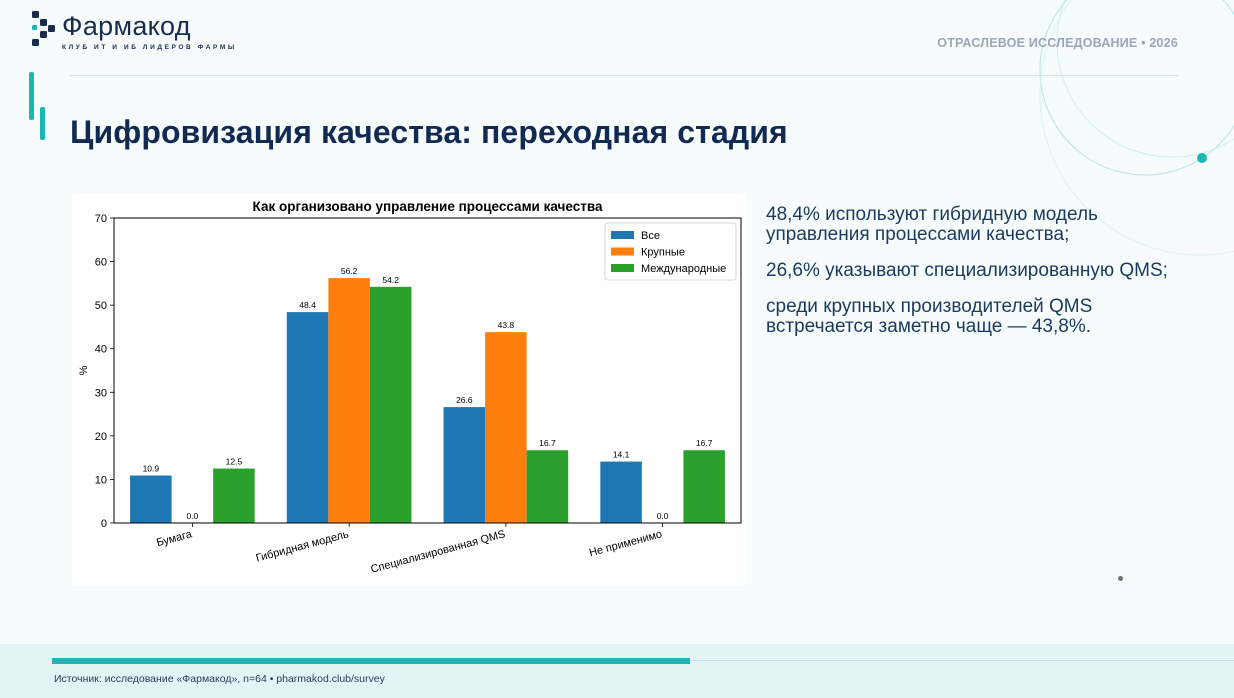 This screenshot has height=698, width=1234. What do you see at coordinates (663, 253) in the screenshot?
I see `legend-label: Крупные` at bounding box center [663, 253].